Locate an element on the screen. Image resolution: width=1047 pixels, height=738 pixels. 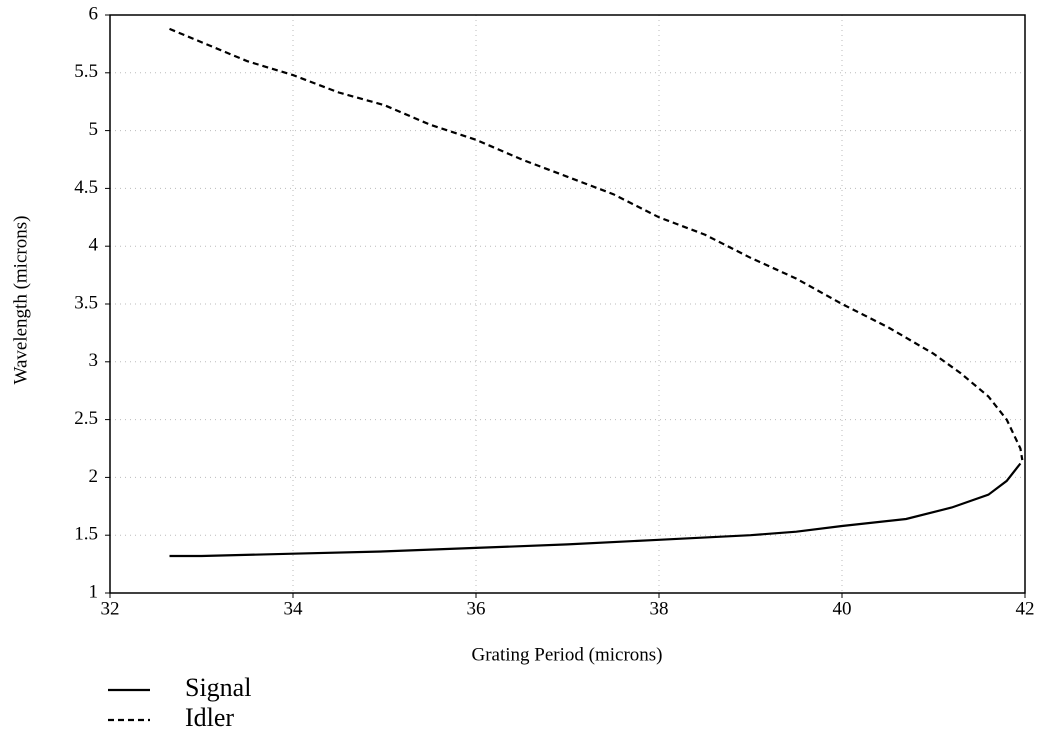
x-tick-label: 42 is located at coordinates (1025, 608).